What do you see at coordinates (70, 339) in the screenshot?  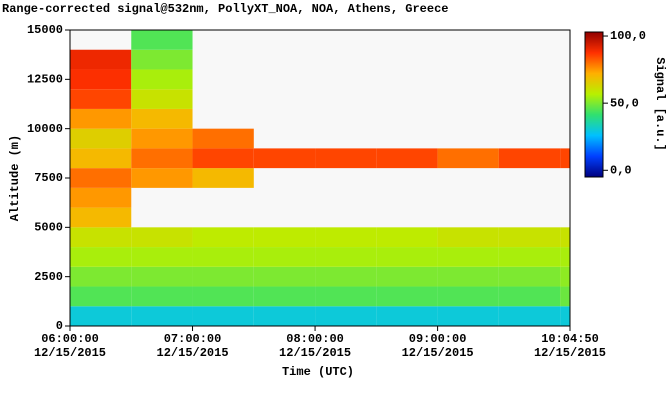 I see `x-tick-label: 06:00:00` at bounding box center [70, 339].